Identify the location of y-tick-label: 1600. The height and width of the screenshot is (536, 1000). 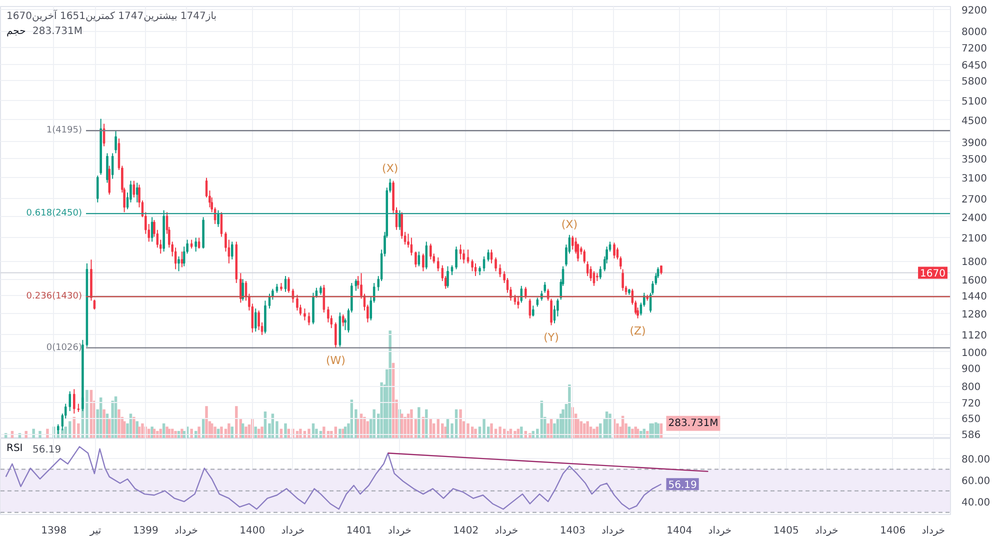
(974, 280).